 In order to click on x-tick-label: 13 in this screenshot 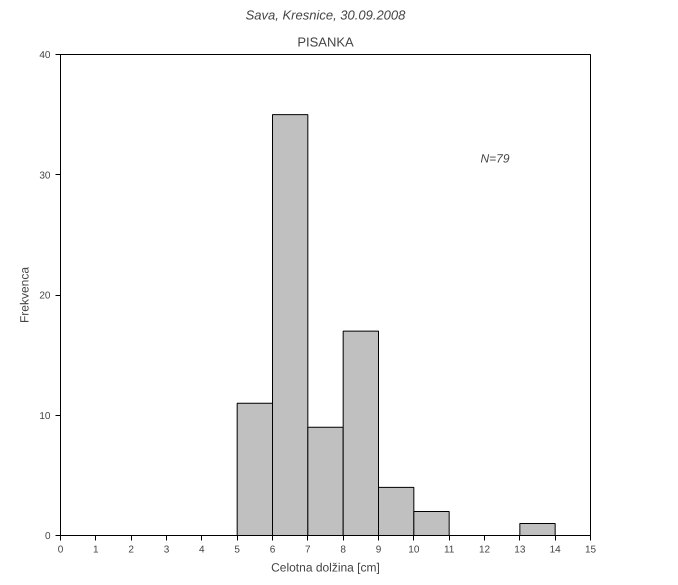, I will do `click(520, 550)`.